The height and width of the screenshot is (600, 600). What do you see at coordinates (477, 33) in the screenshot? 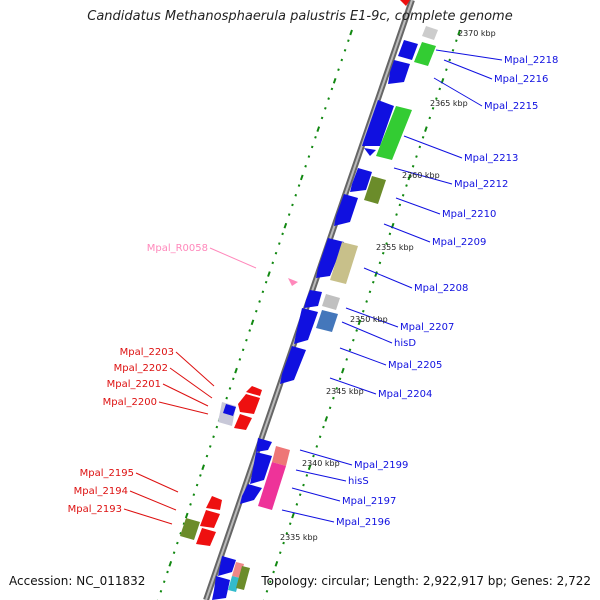
I see `kbp-label: 2370 kbp` at bounding box center [477, 33].